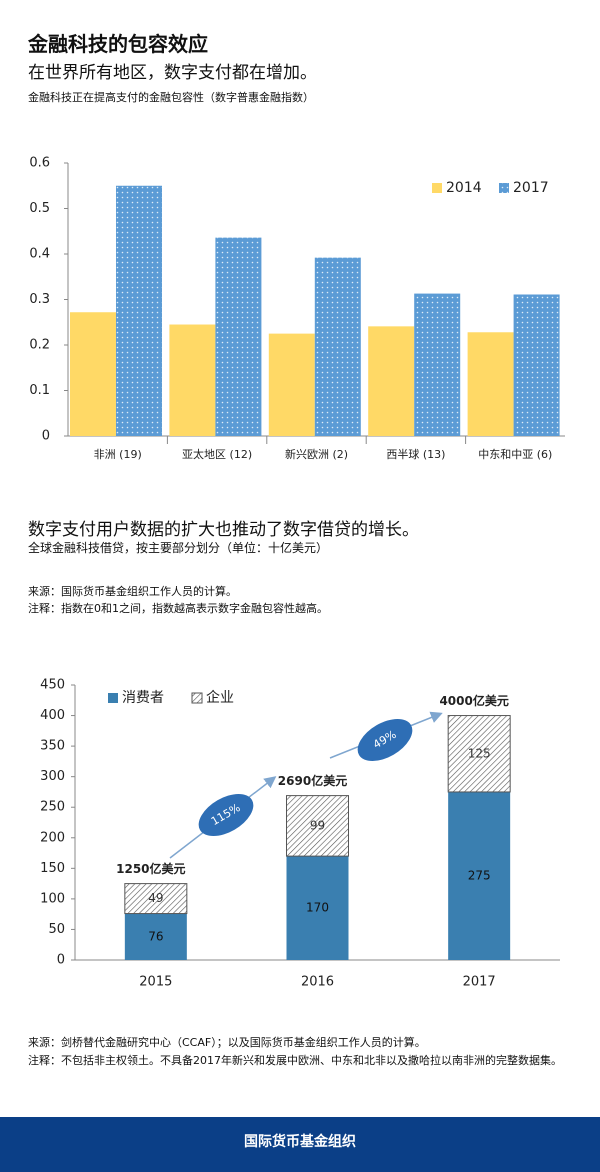 The height and width of the screenshot is (1172, 600). What do you see at coordinates (223, 530) in the screenshot?
I see `chart-title: 数字支付用户数据的扩大也推动了数字借贷的增长。` at bounding box center [223, 530].